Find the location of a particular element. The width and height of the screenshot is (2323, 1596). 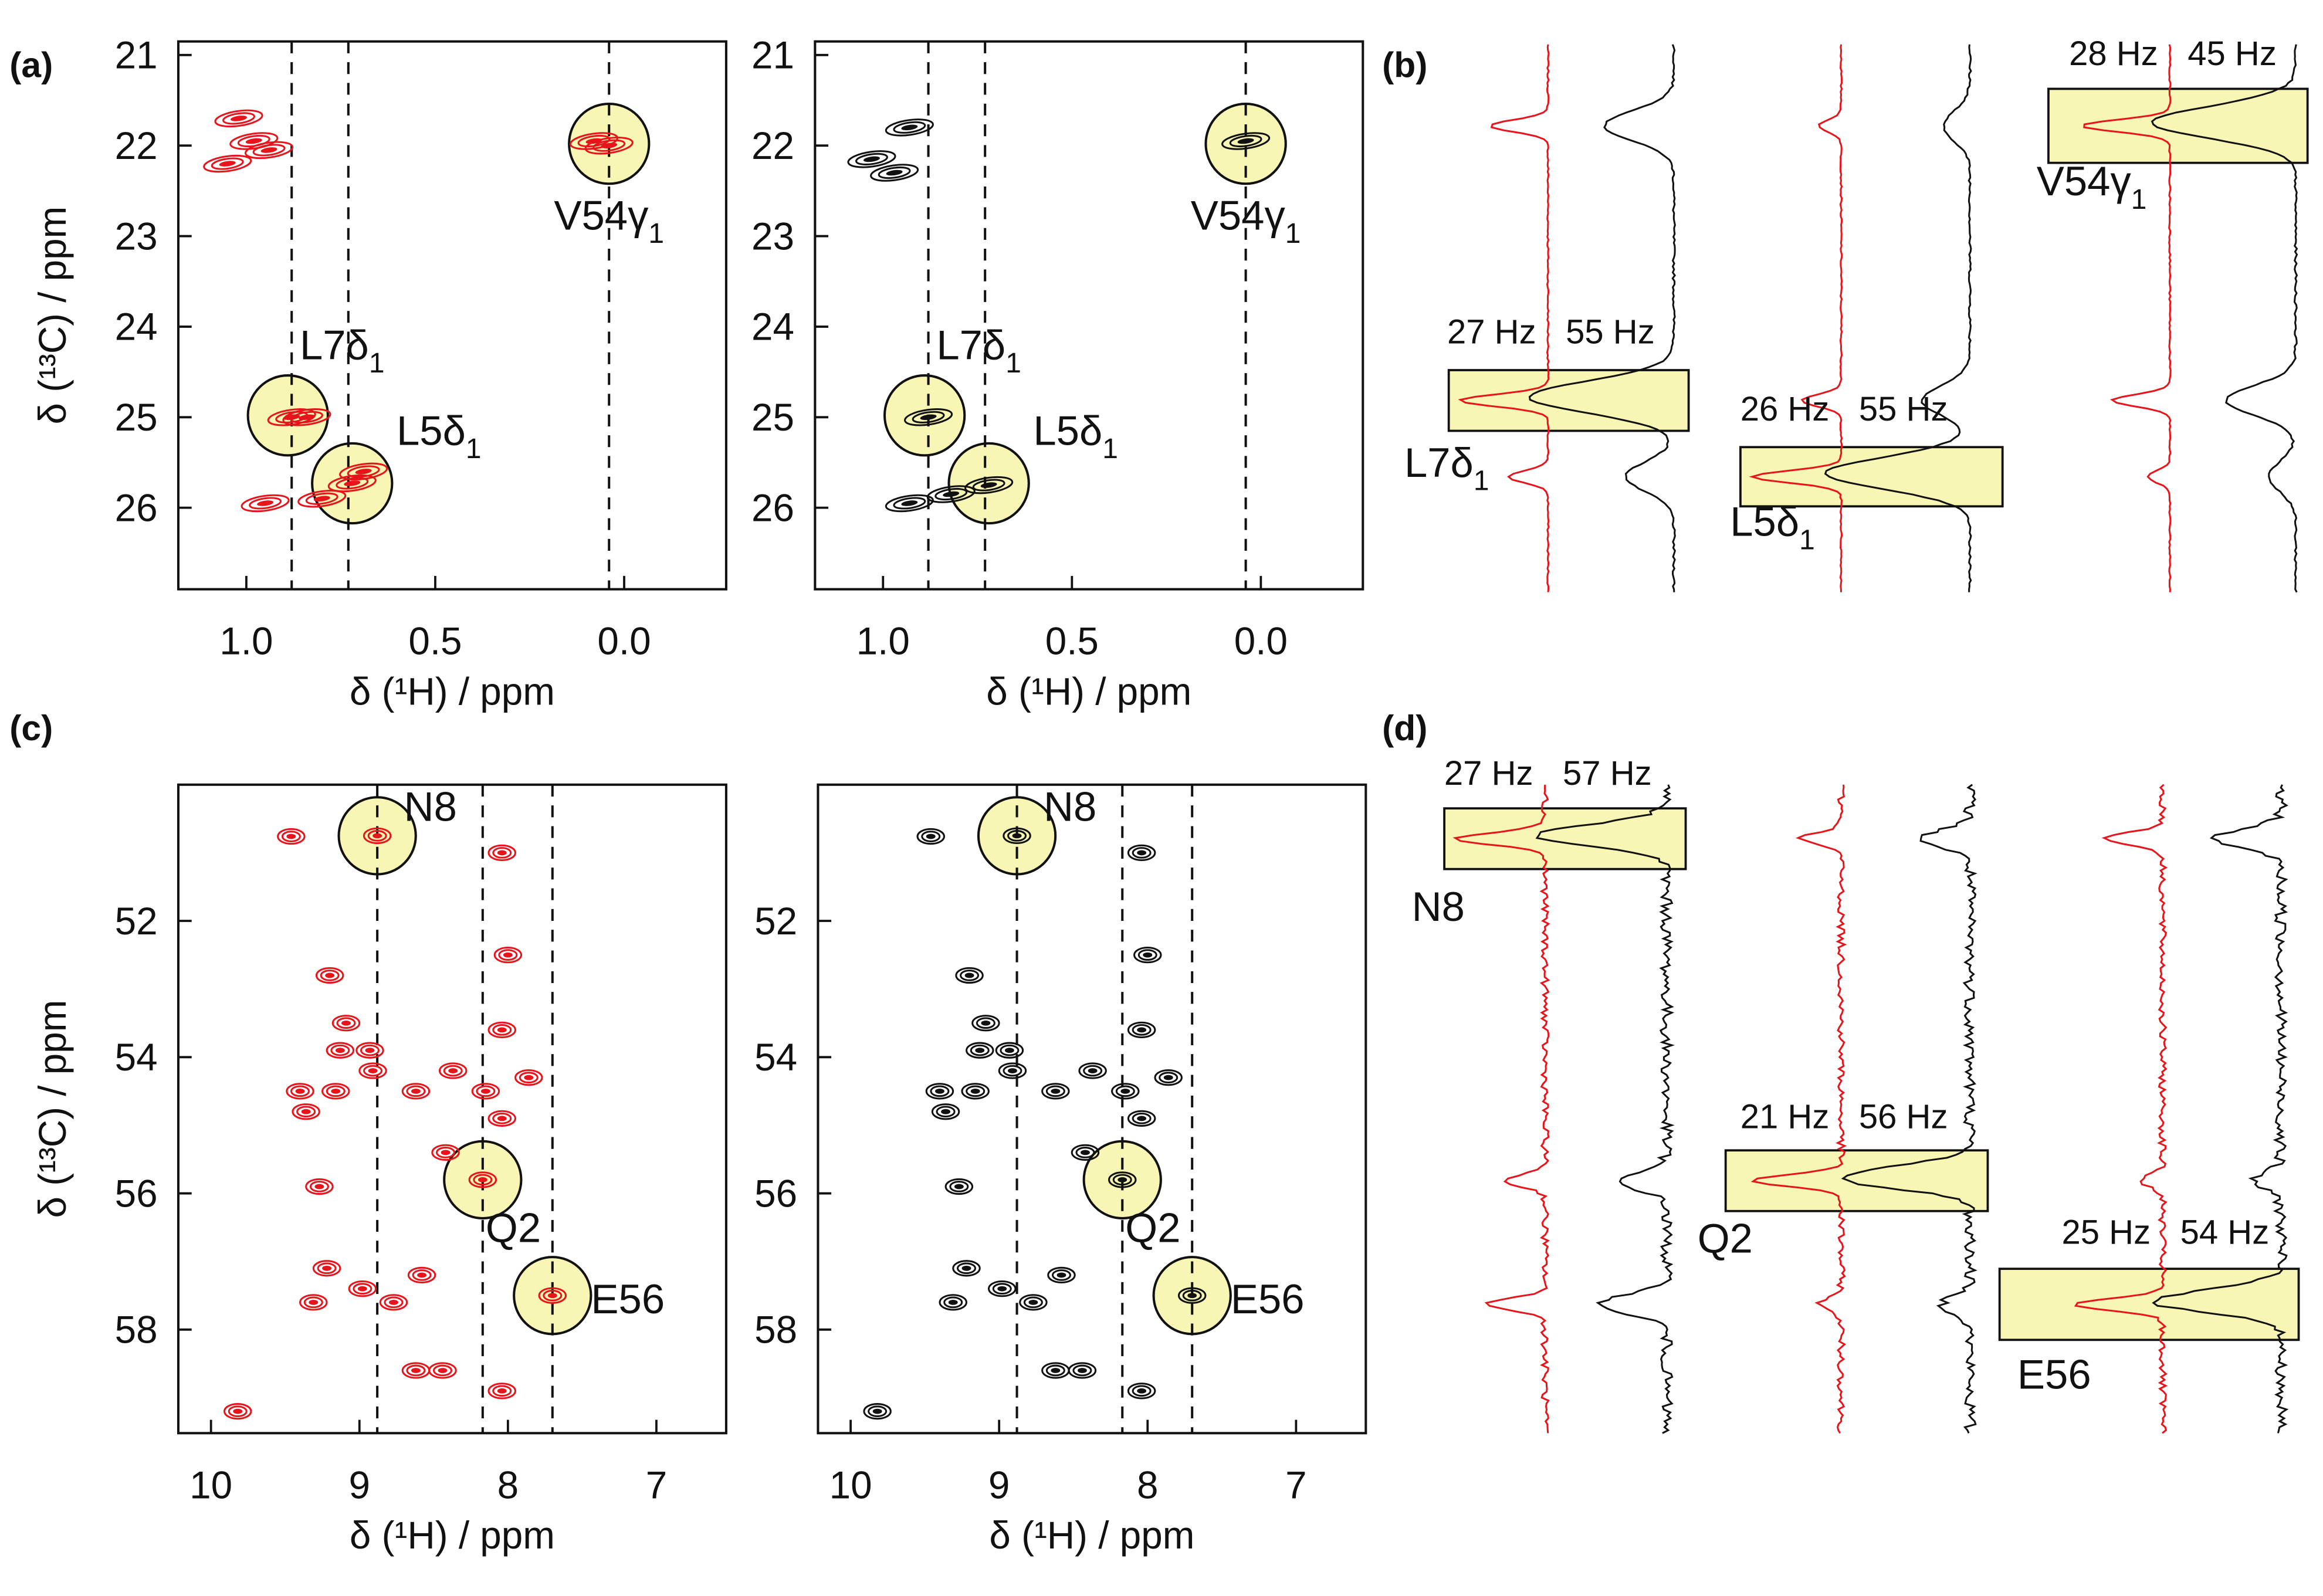

label-text: E56 is located at coordinates (1268, 1299).